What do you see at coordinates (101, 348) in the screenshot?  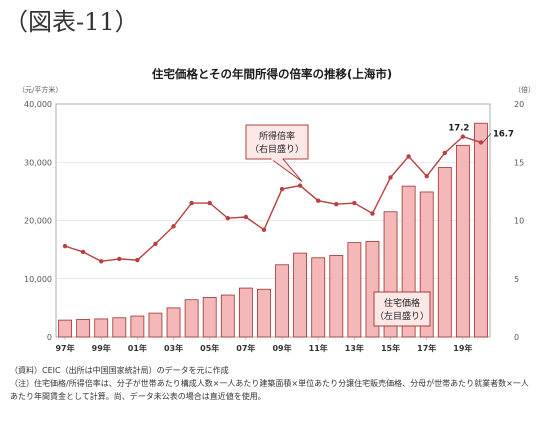 I see `x-tick-label: 99年` at bounding box center [101, 348].